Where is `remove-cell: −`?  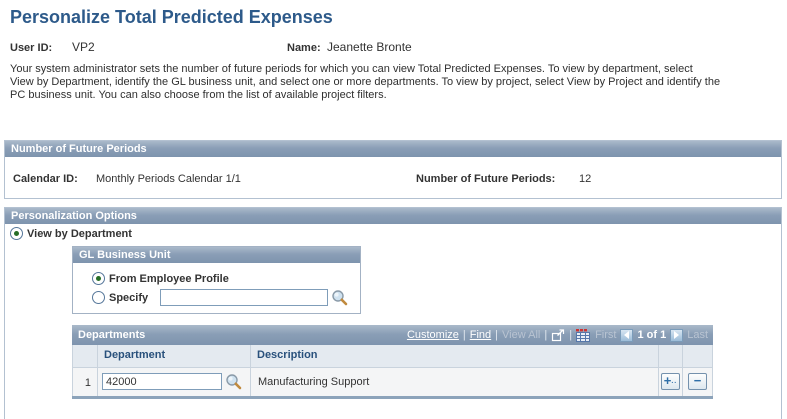 remove-cell: − is located at coordinates (697, 382).